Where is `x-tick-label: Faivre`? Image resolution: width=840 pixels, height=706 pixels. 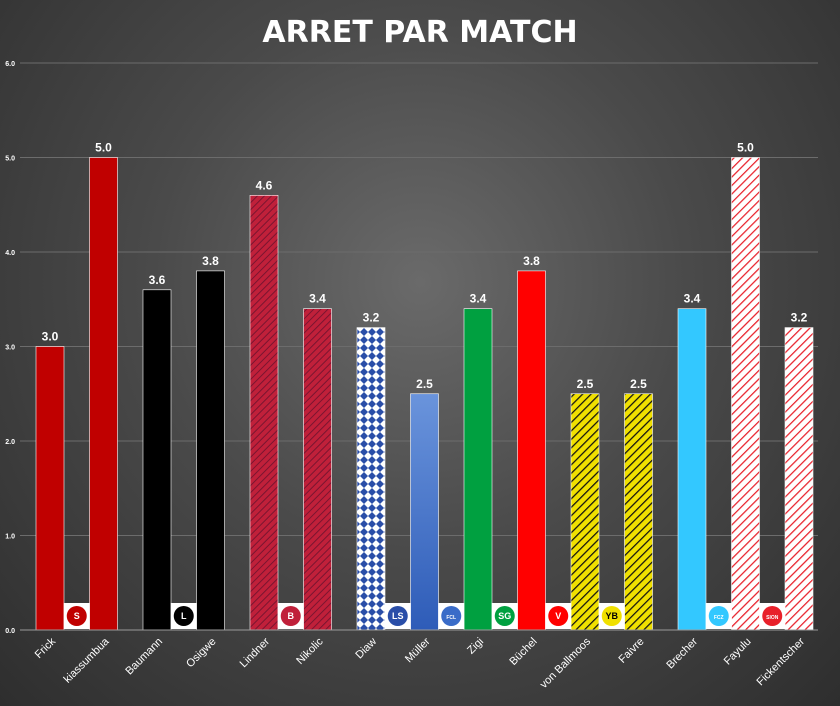
x-tick-label: Faivre is located at coordinates (632, 651).